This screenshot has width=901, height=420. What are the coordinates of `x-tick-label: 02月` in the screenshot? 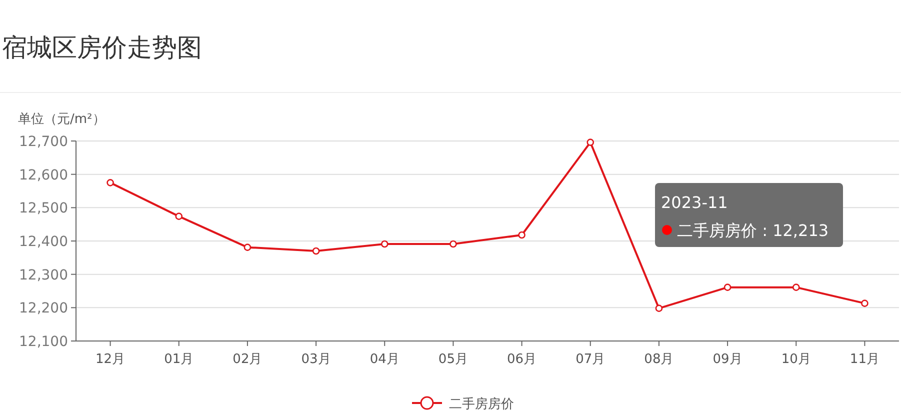 It's located at (247, 359).